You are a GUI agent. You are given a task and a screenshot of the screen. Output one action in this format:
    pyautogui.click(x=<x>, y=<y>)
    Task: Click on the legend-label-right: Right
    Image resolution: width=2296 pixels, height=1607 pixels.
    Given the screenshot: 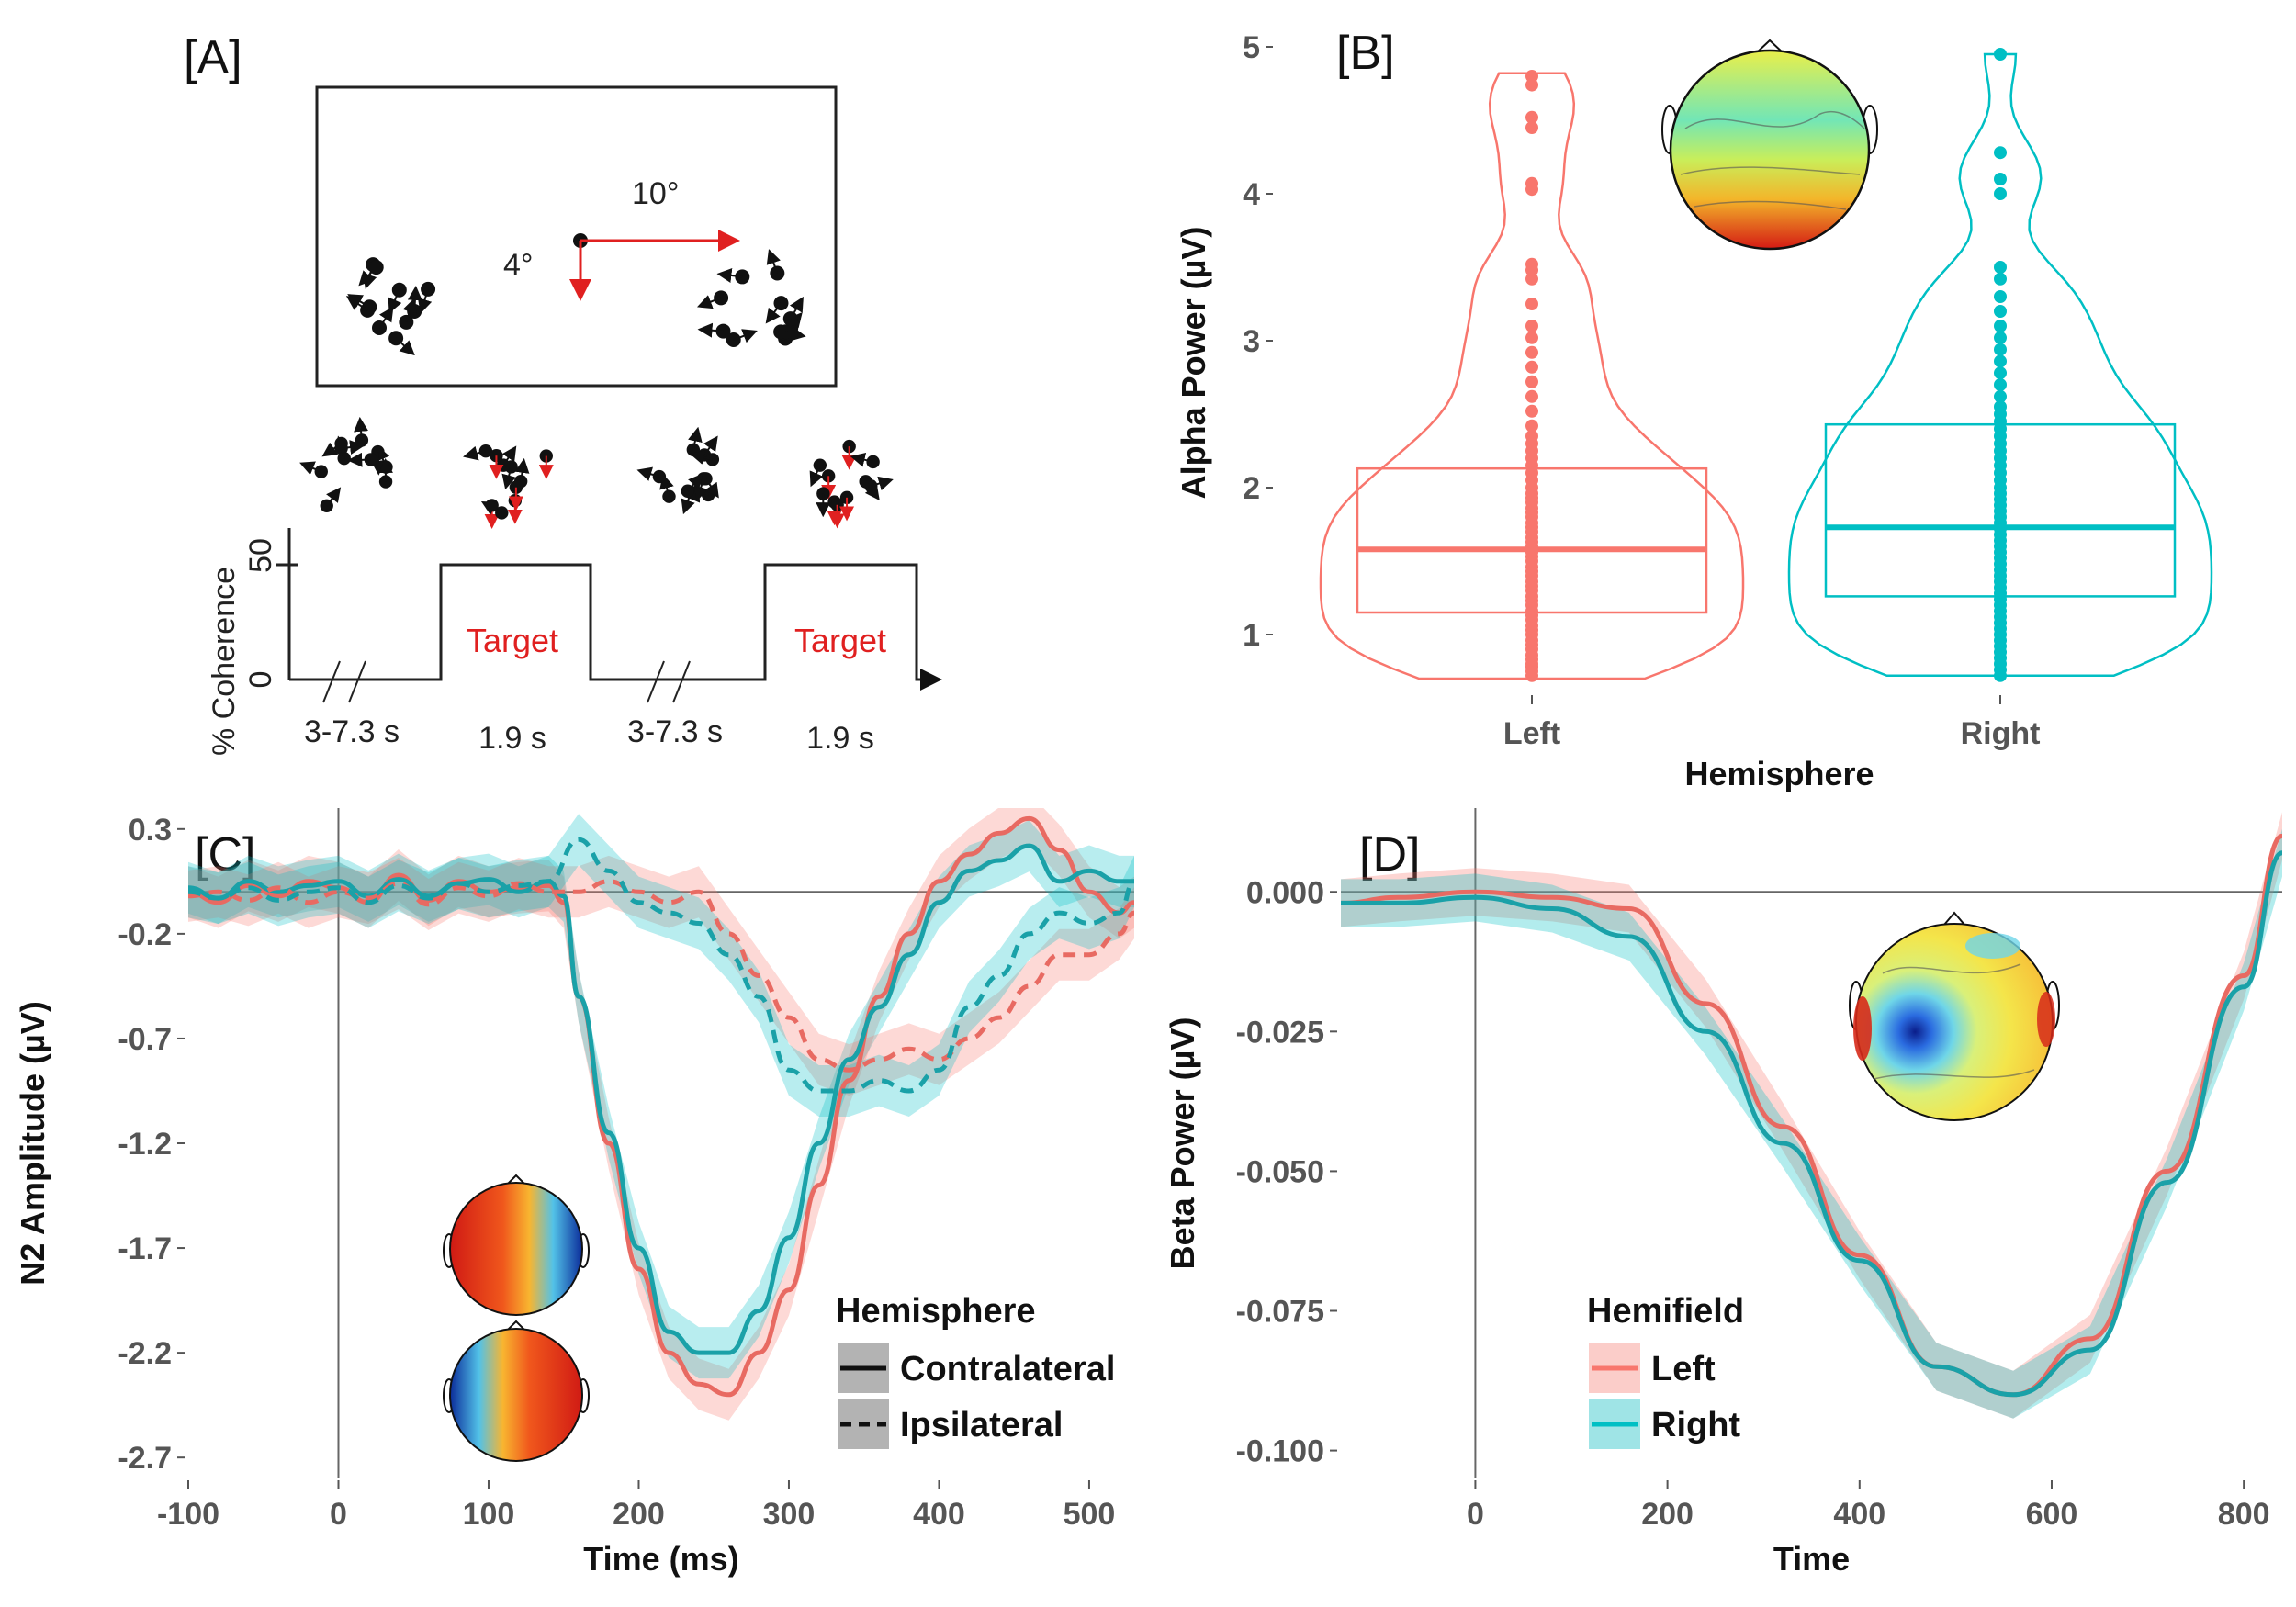 What is the action you would take?
    pyautogui.click(x=1695, y=1425)
    